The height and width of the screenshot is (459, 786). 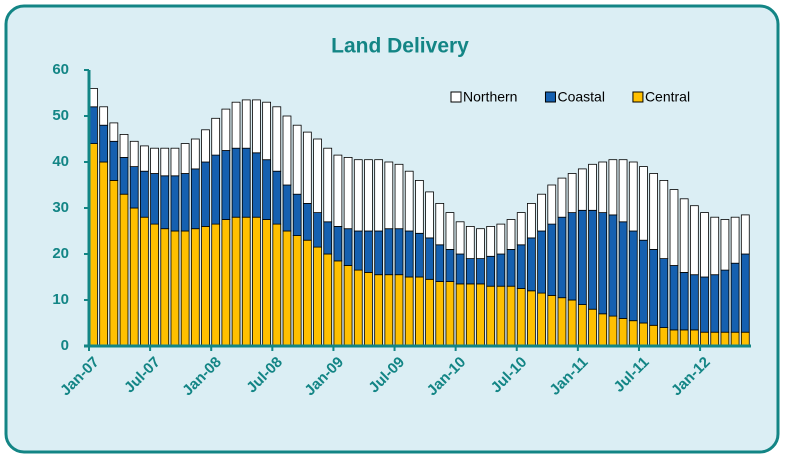 What do you see at coordinates (60, 207) in the screenshot?
I see `y-tick-label: 30` at bounding box center [60, 207].